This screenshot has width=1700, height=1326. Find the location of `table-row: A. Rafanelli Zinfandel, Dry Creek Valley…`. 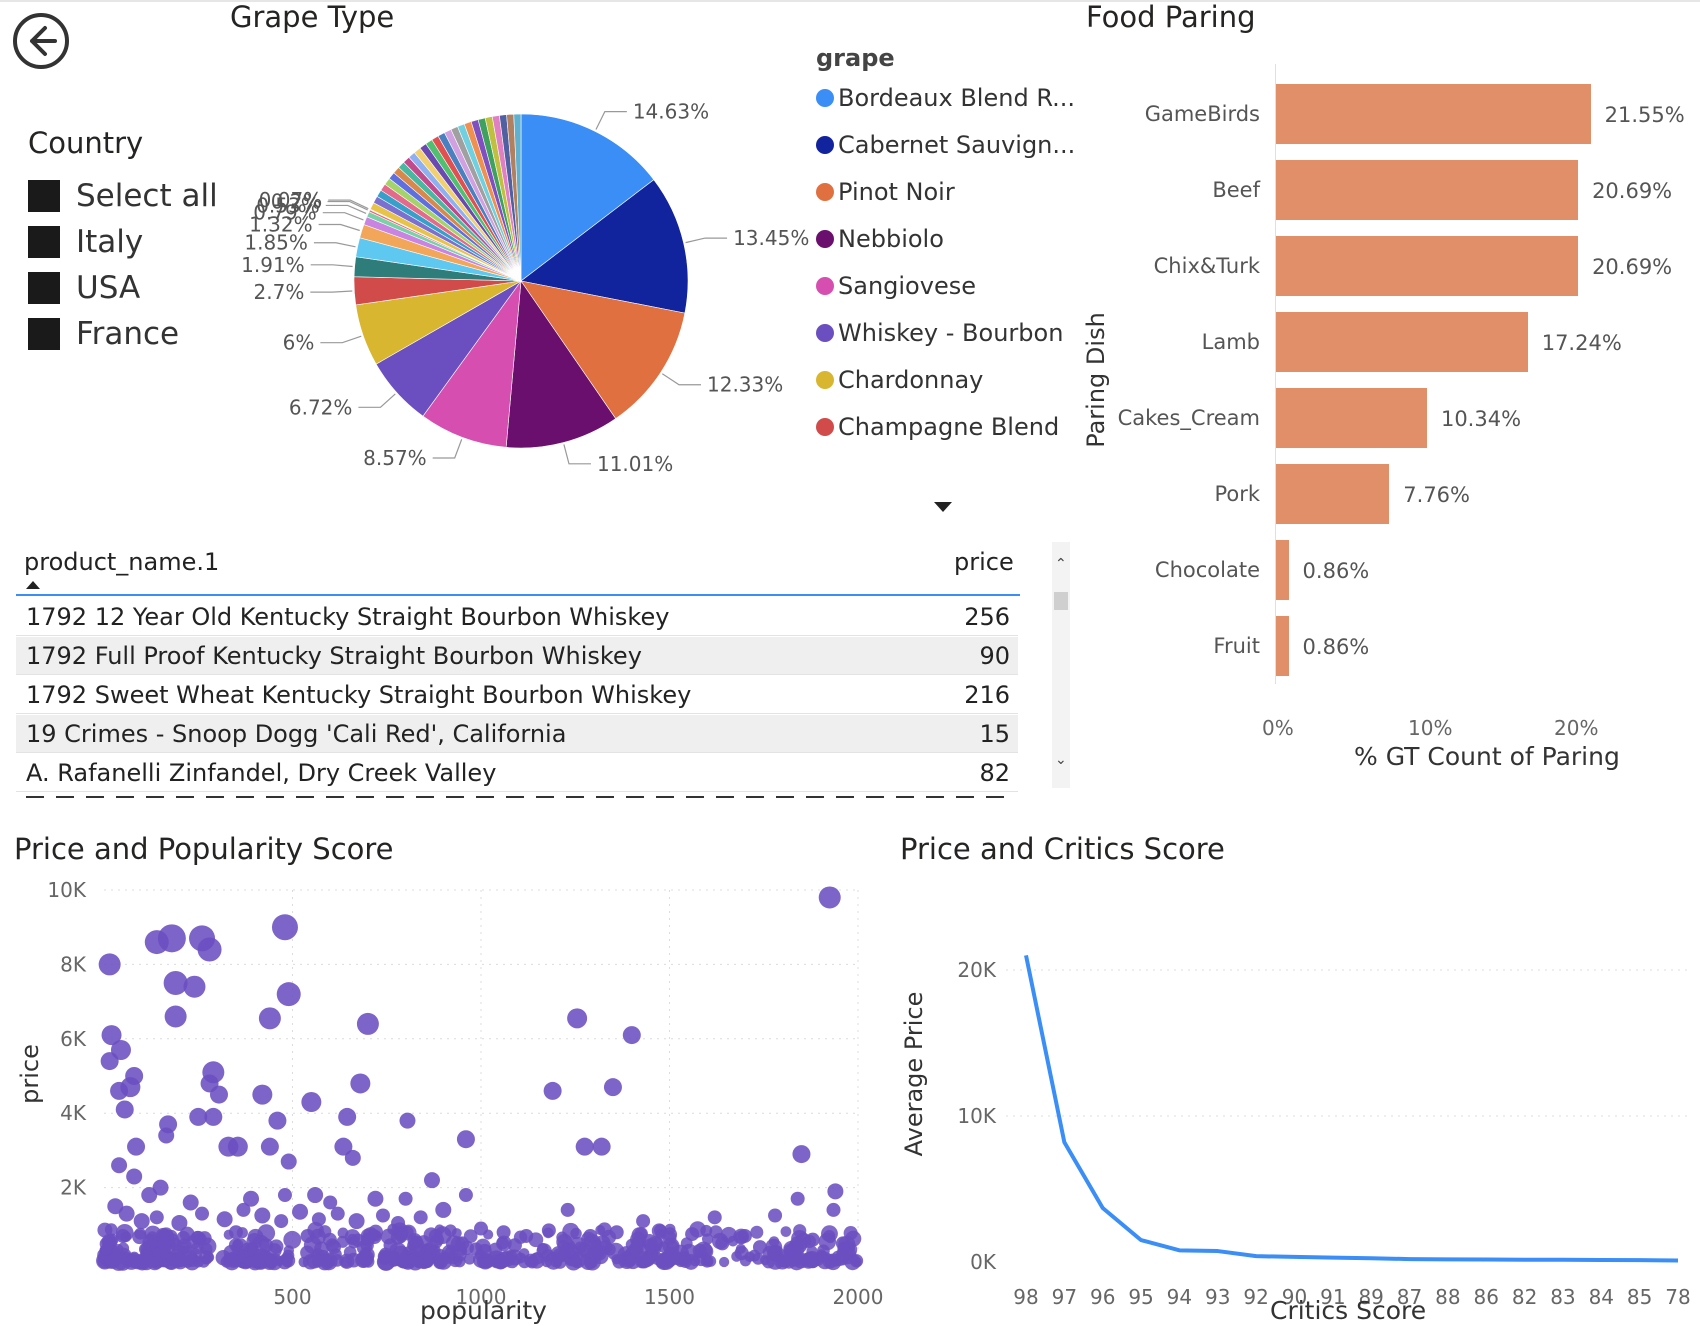

table-row: A. Rafanelli Zinfandel, Dry Creek Valley… is located at coordinates (517, 773).